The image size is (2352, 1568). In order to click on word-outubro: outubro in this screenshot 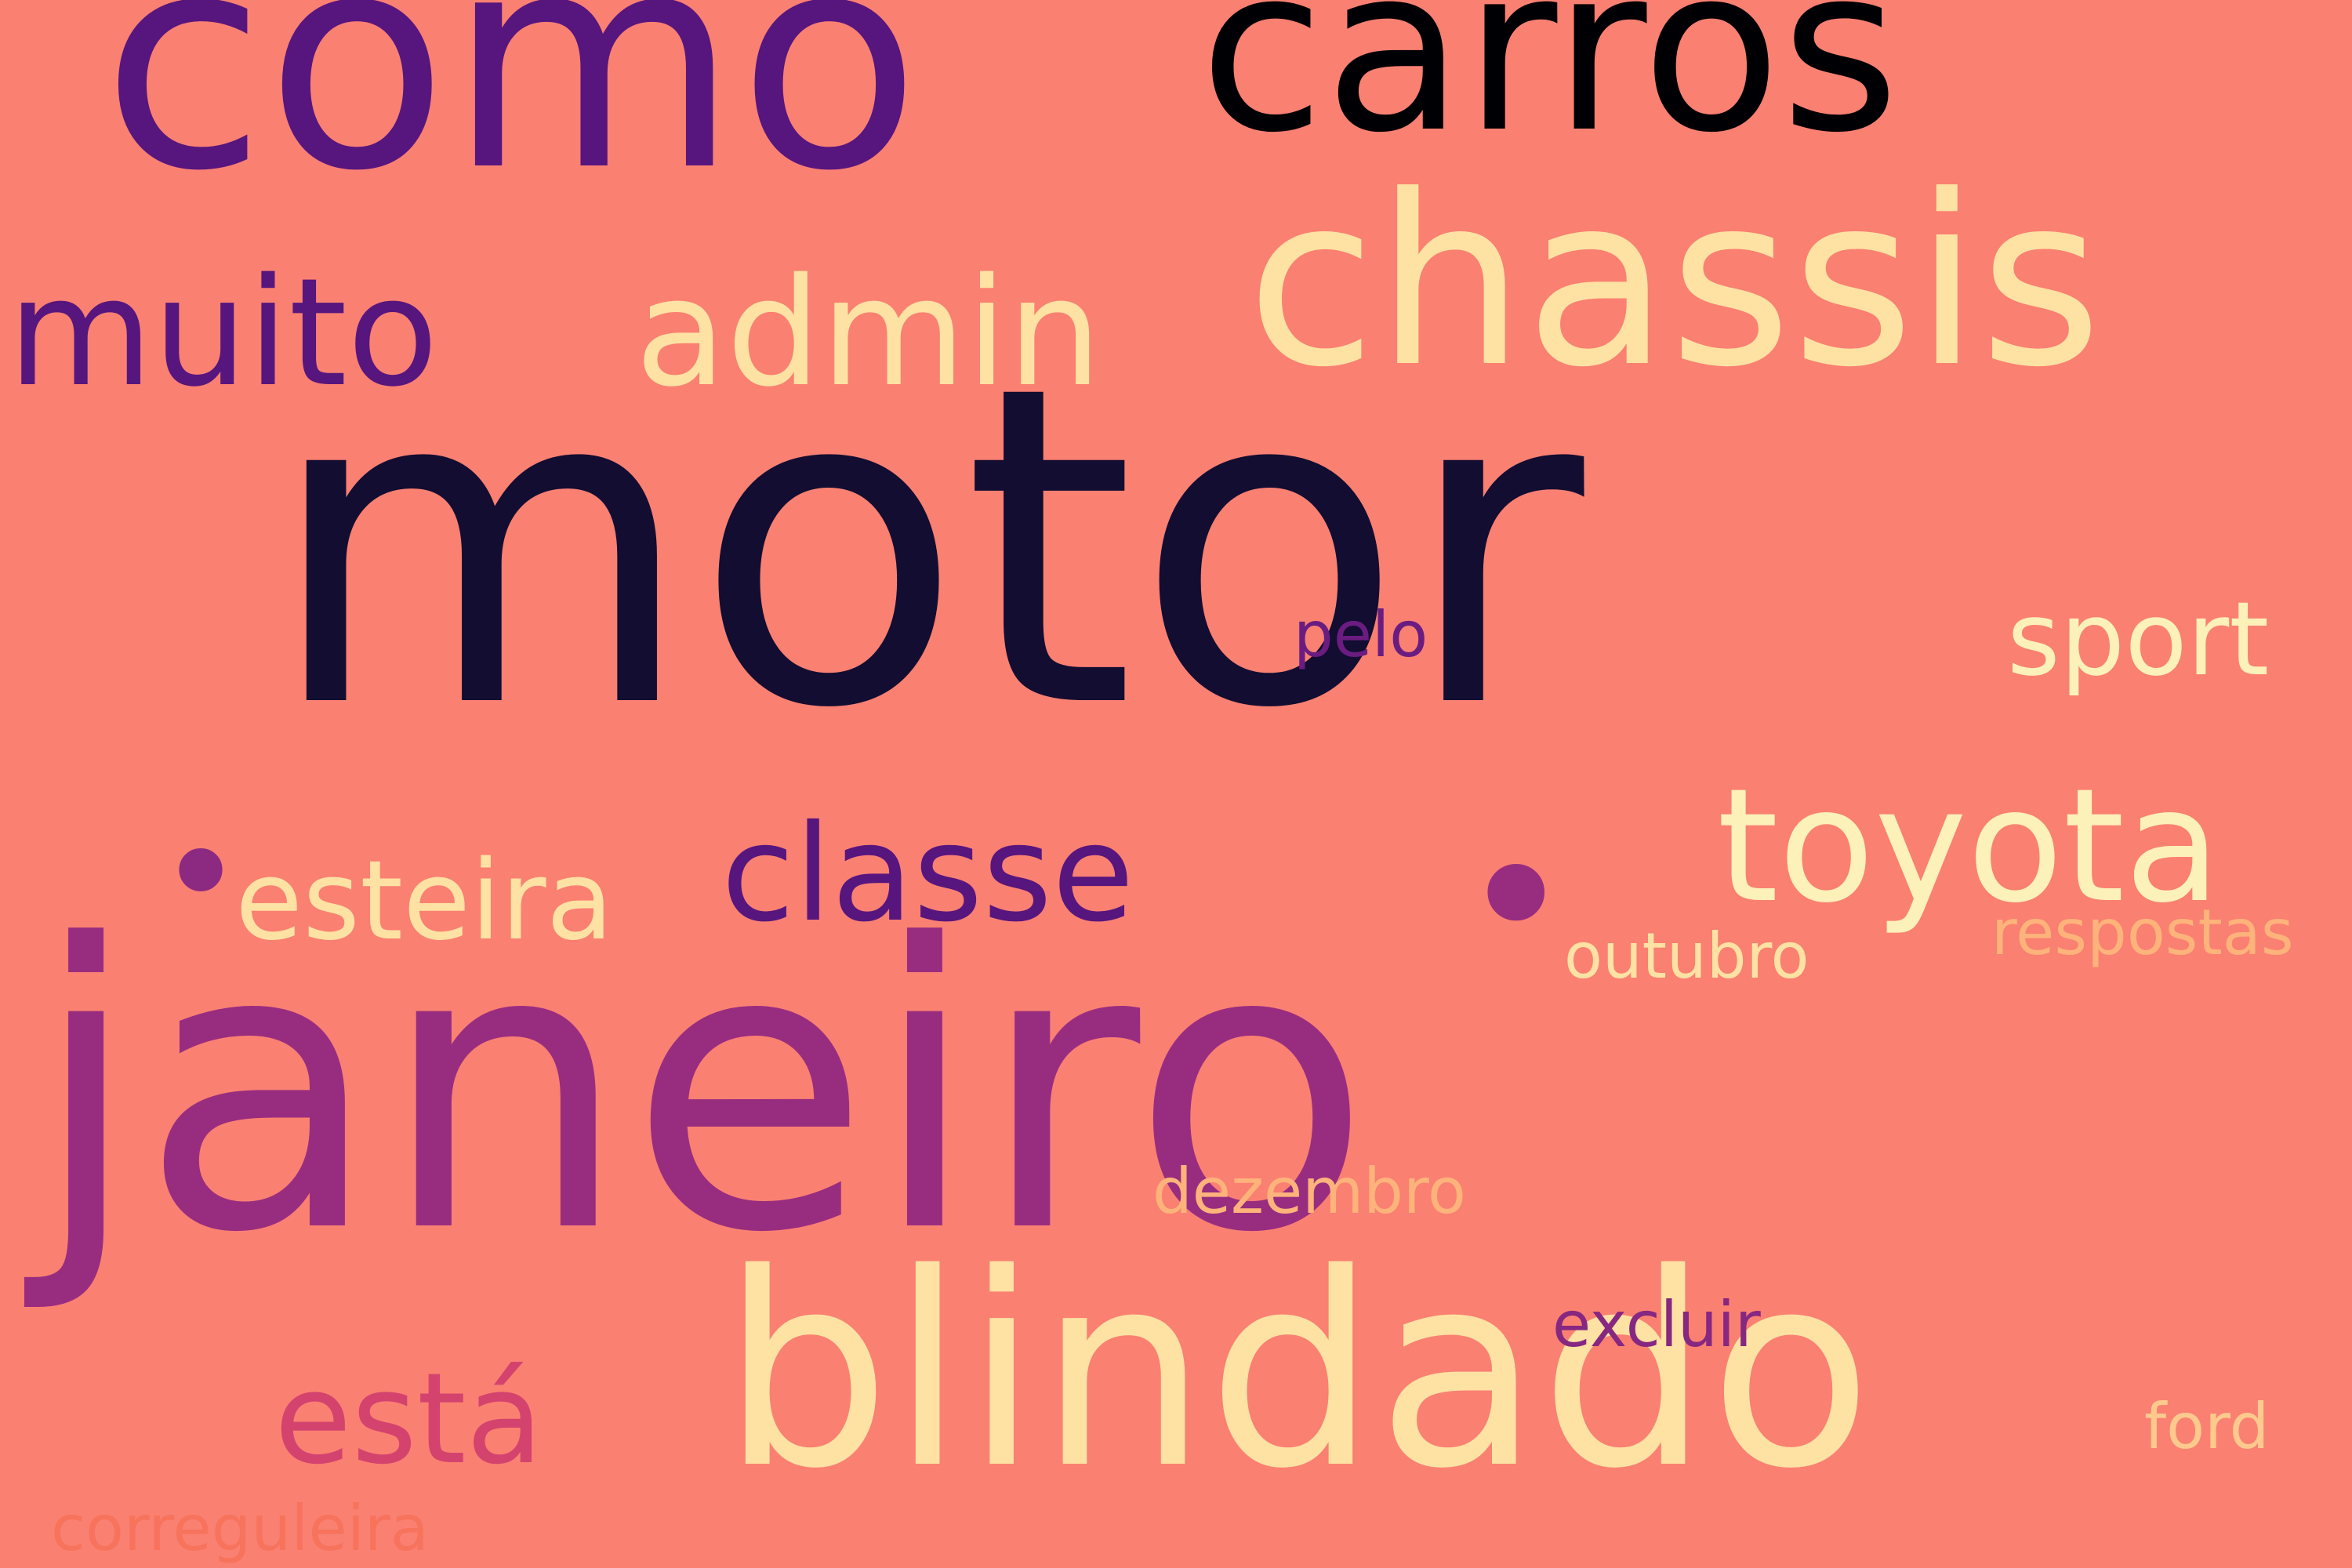, I will do `click(1686, 957)`.